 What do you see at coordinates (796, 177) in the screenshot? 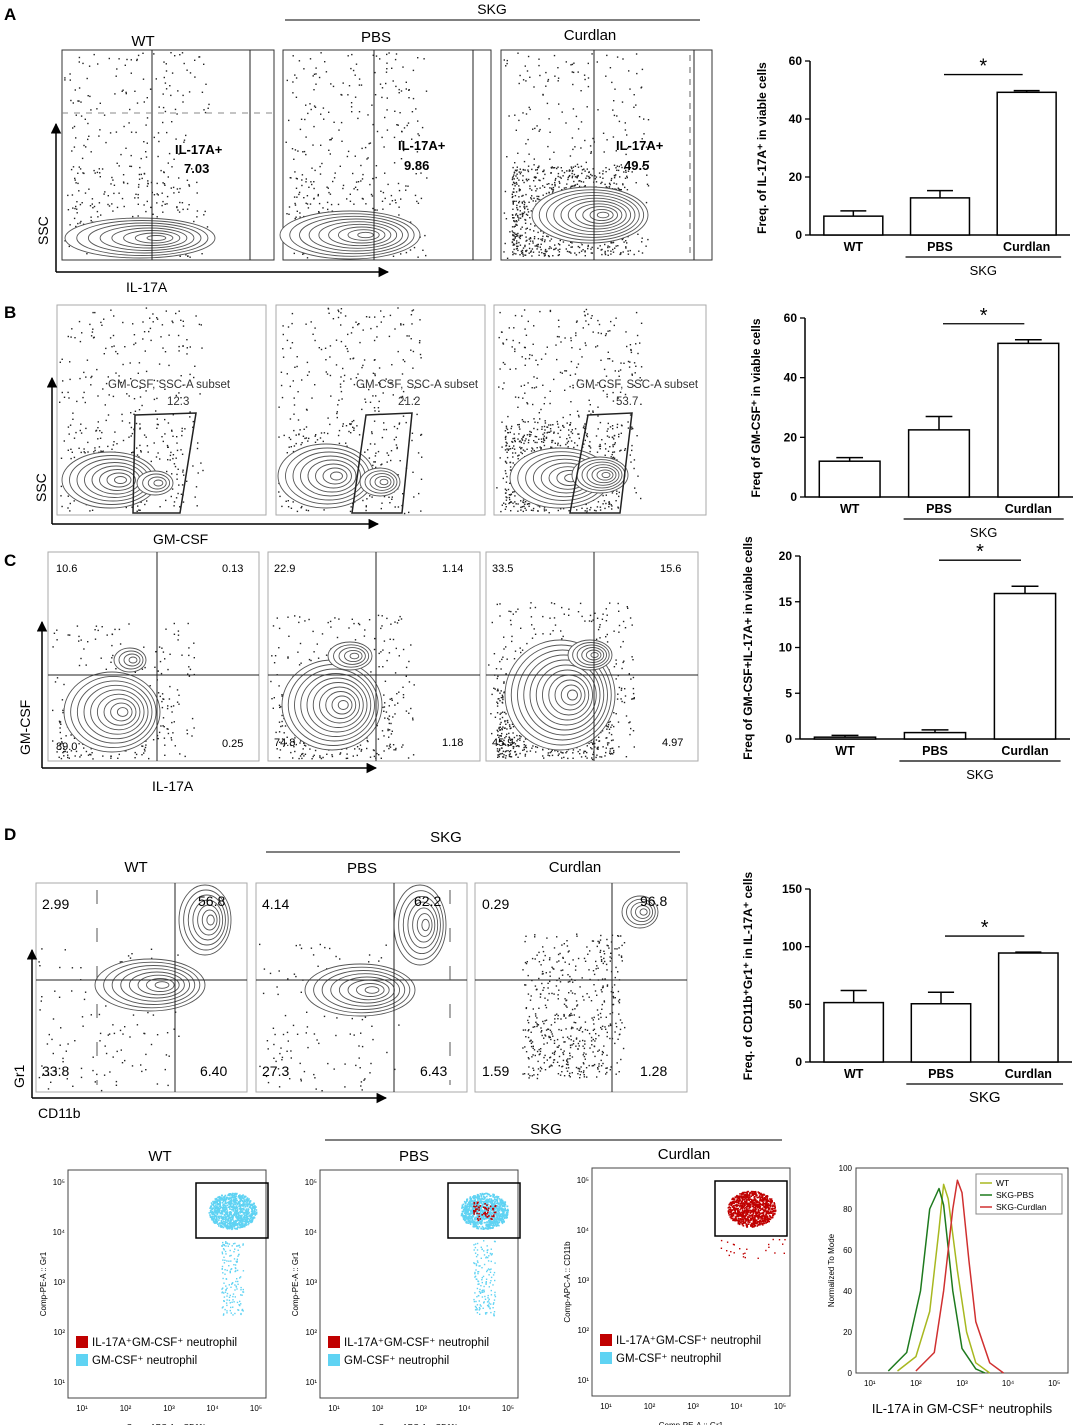
I see `y-tick-label: 20` at bounding box center [796, 177].